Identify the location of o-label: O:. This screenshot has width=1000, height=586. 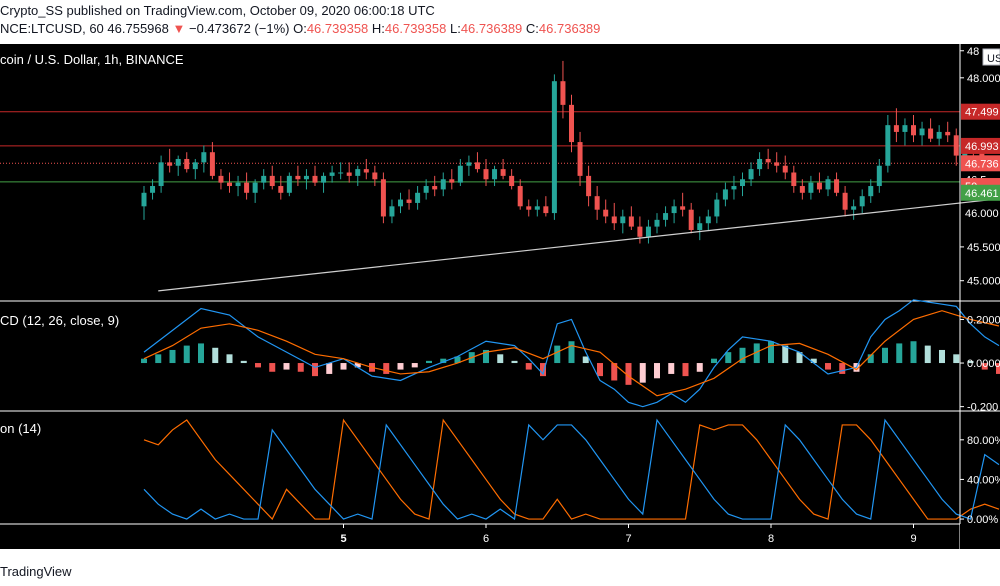
(300, 28).